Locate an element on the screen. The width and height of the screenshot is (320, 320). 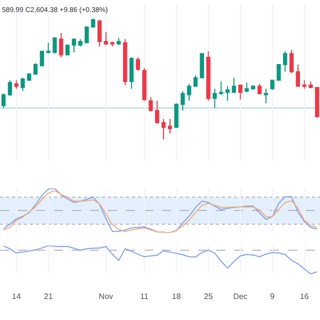
x-tick-label: 9 is located at coordinates (273, 296).